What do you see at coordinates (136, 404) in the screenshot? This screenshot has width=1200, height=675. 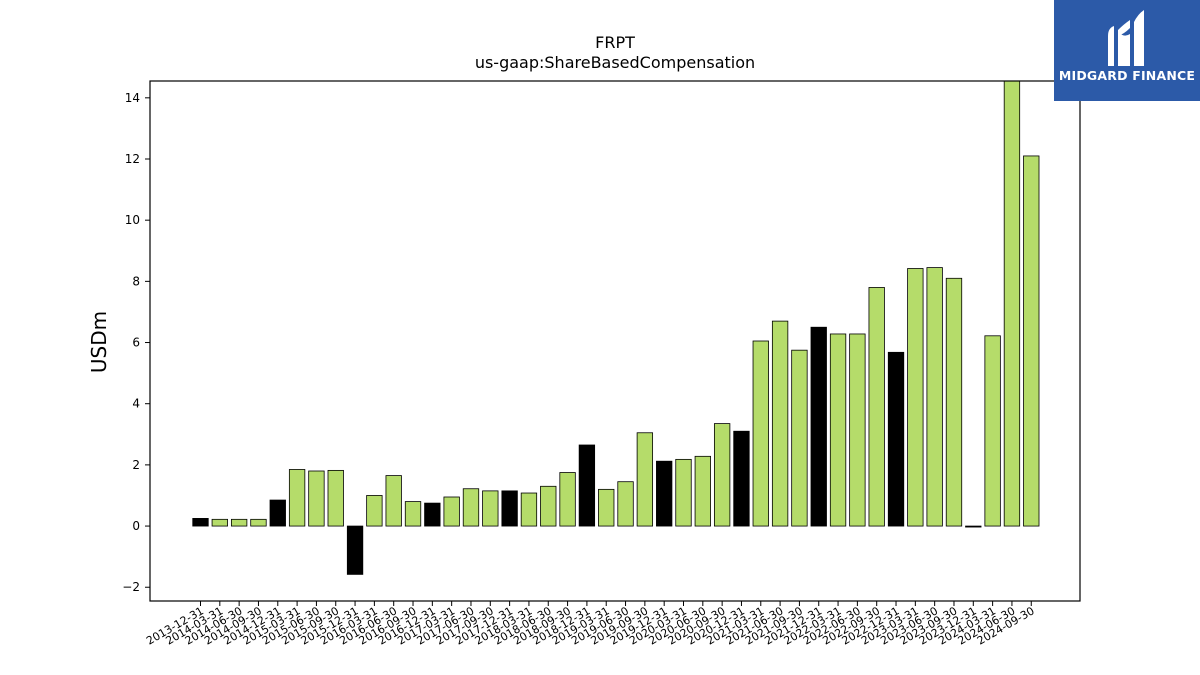 I see `y-tick-label: 4` at bounding box center [136, 404].